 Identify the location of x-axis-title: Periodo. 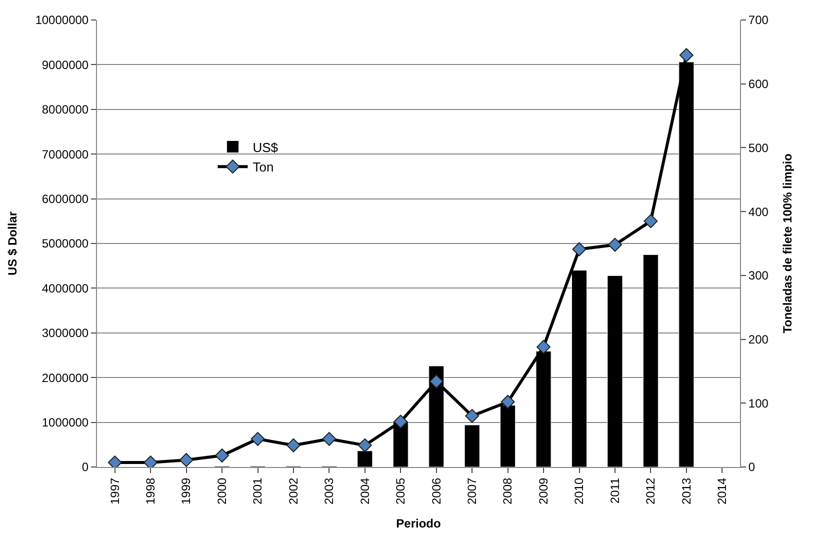
(418, 523).